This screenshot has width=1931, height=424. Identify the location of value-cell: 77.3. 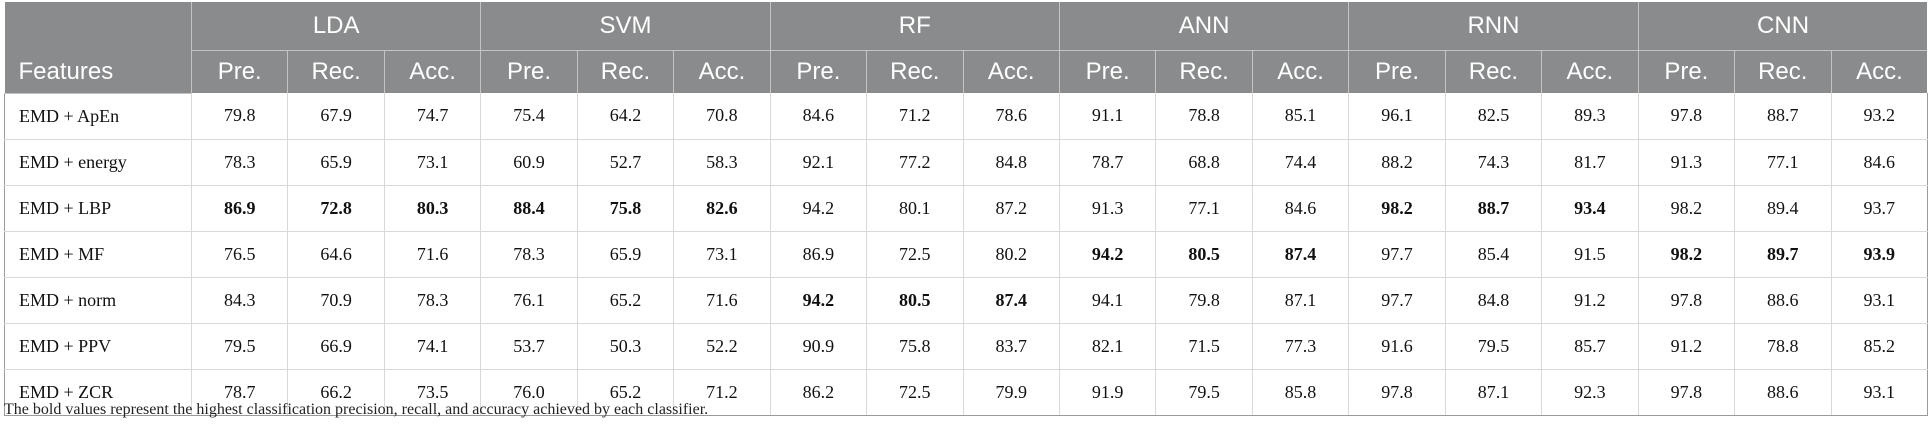
(1300, 346).